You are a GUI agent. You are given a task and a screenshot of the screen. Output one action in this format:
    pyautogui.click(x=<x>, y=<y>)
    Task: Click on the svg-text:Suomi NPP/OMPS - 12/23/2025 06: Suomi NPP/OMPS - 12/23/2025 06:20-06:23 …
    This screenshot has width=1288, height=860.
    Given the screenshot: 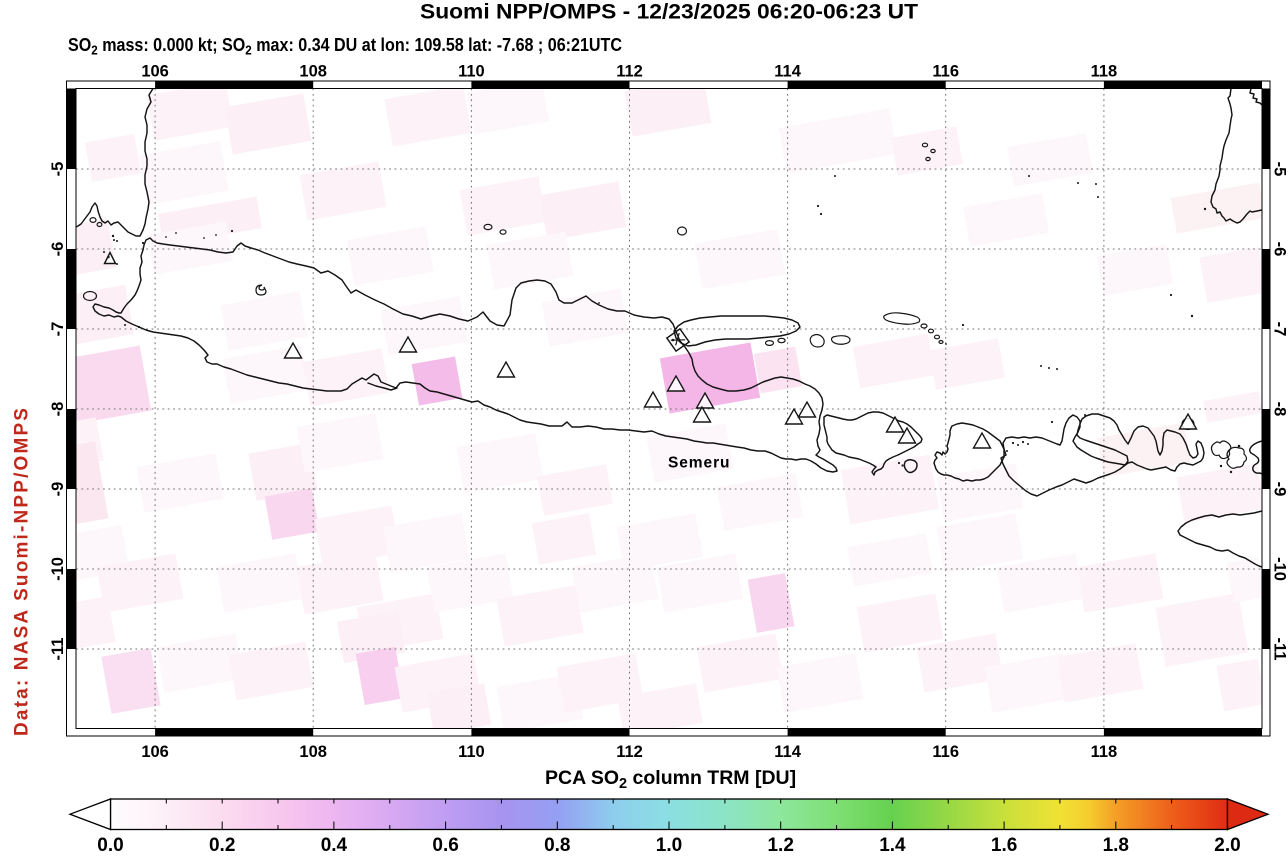 What is the action you would take?
    pyautogui.click(x=669, y=12)
    